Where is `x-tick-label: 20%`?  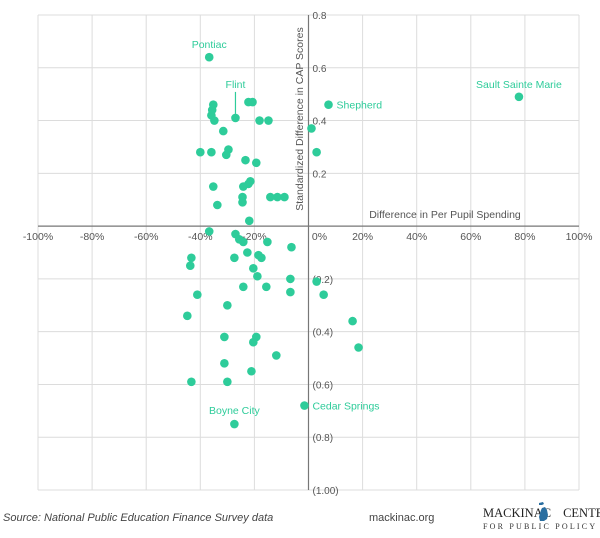 x-tick-label: 20% is located at coordinates (362, 237).